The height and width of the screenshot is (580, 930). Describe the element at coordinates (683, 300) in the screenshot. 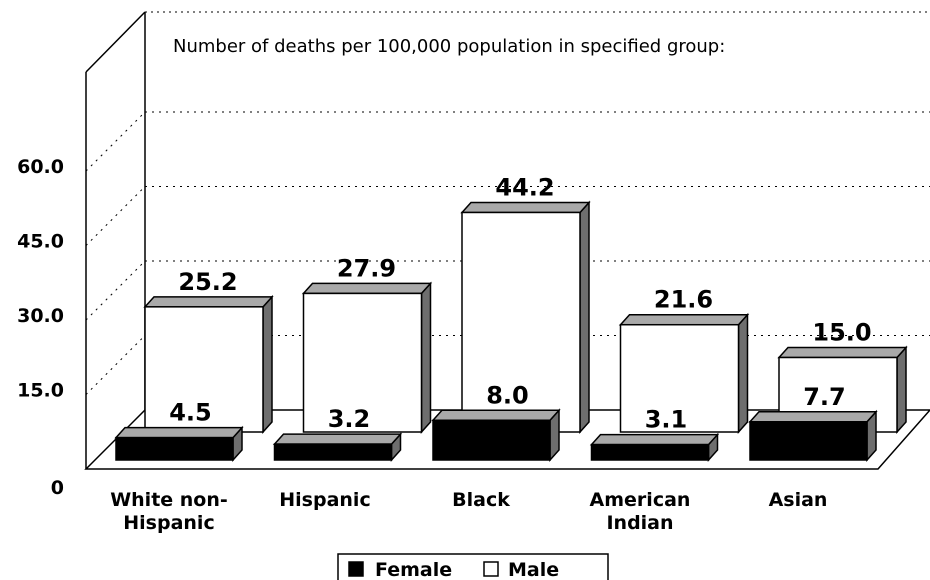

I see `male-data-label: 21.6` at that location.